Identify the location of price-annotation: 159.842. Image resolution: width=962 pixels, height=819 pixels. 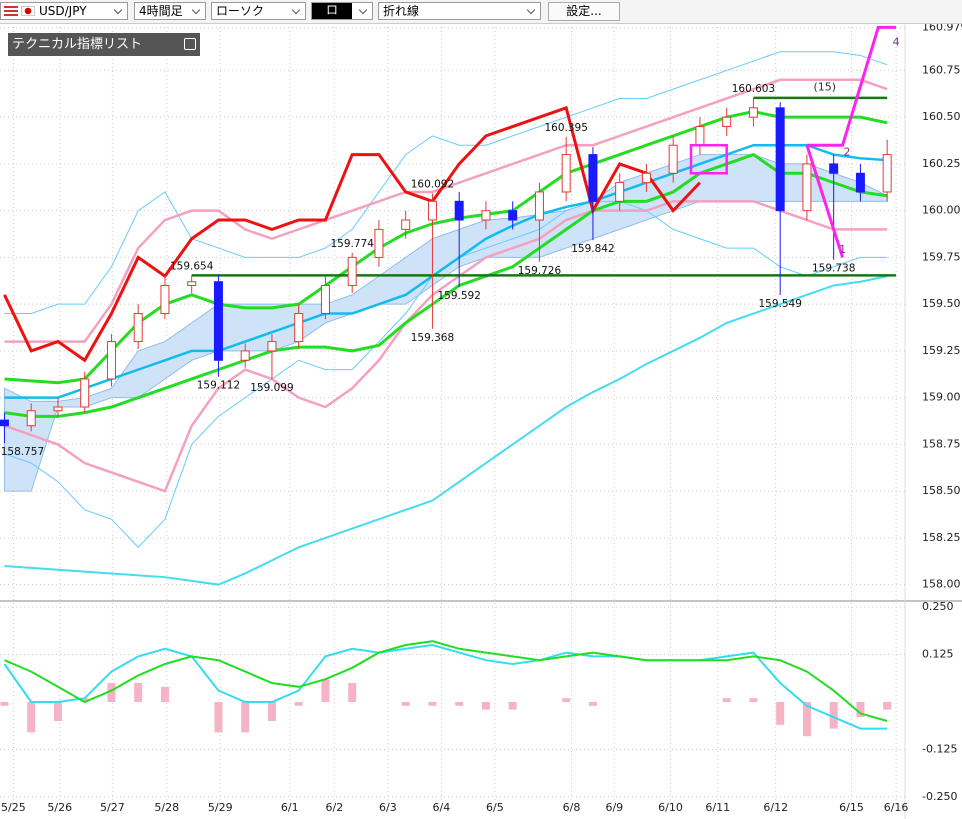
(592, 249).